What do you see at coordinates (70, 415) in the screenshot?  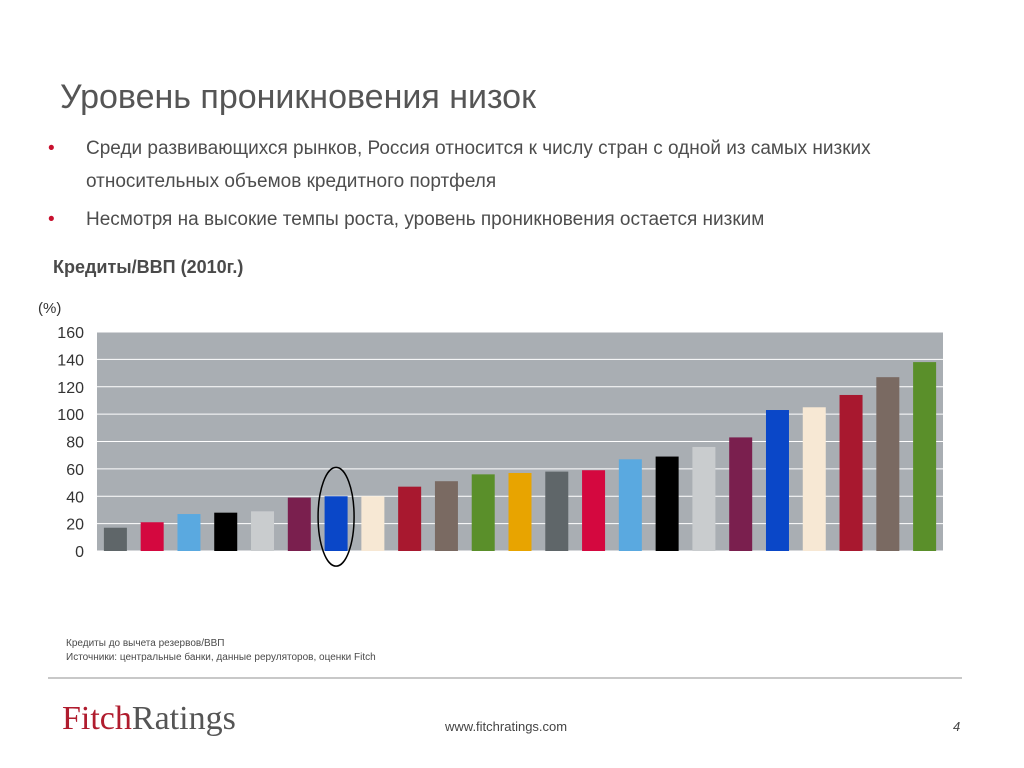 I see `y-tick-label: 100` at bounding box center [70, 415].